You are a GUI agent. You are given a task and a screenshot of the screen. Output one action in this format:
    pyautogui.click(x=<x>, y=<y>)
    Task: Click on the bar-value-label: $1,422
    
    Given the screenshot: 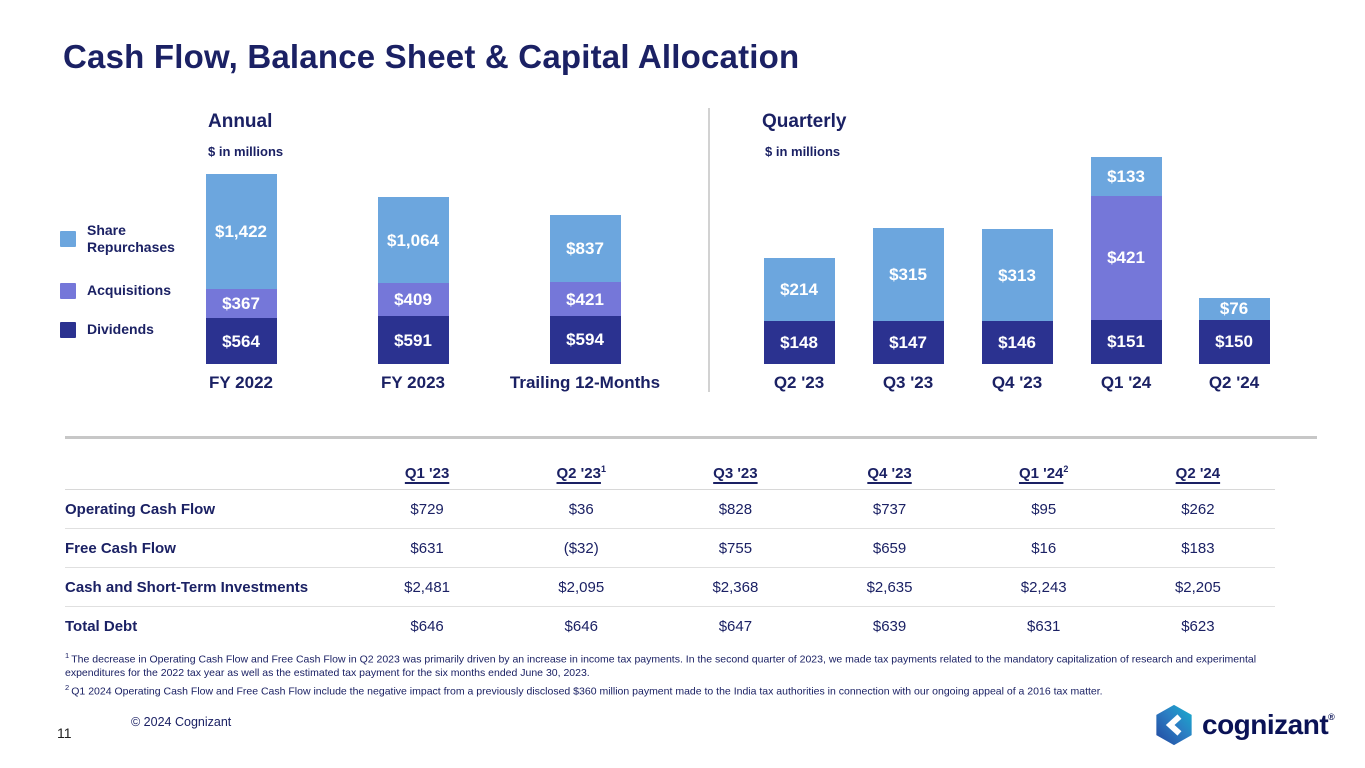 What is the action you would take?
    pyautogui.click(x=241, y=231)
    